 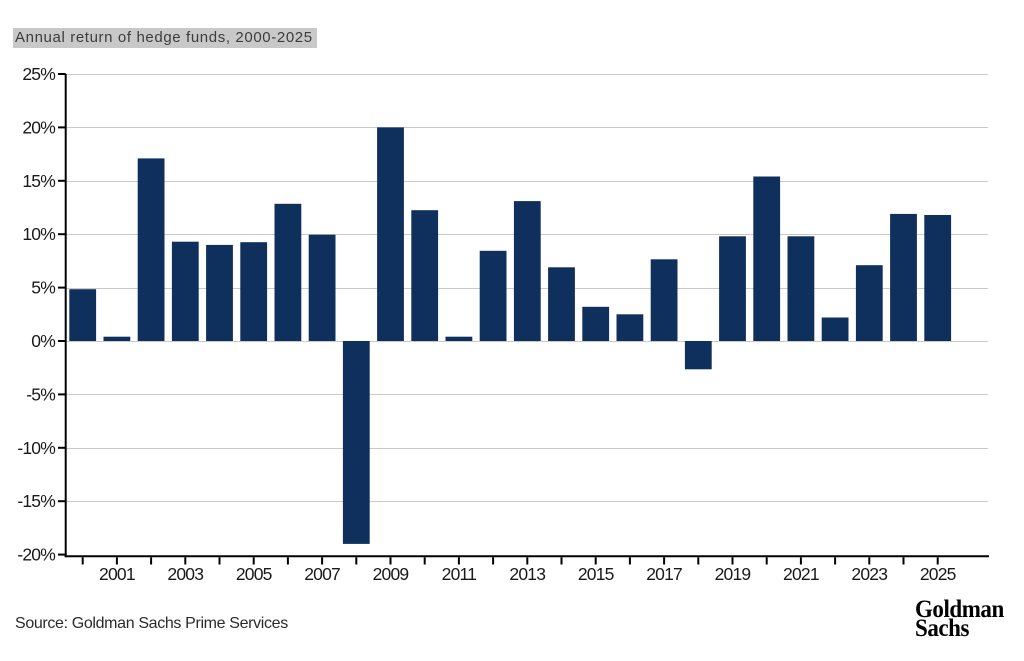 What do you see at coordinates (38, 127) in the screenshot?
I see `svg-text: 20%` at bounding box center [38, 127].